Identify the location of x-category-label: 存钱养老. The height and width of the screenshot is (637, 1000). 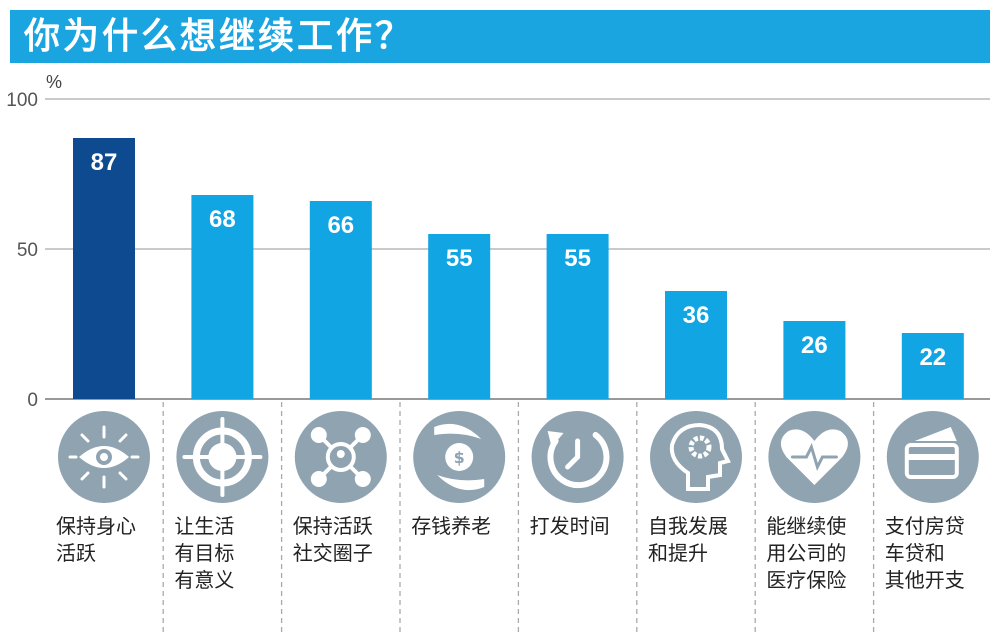
(451, 526).